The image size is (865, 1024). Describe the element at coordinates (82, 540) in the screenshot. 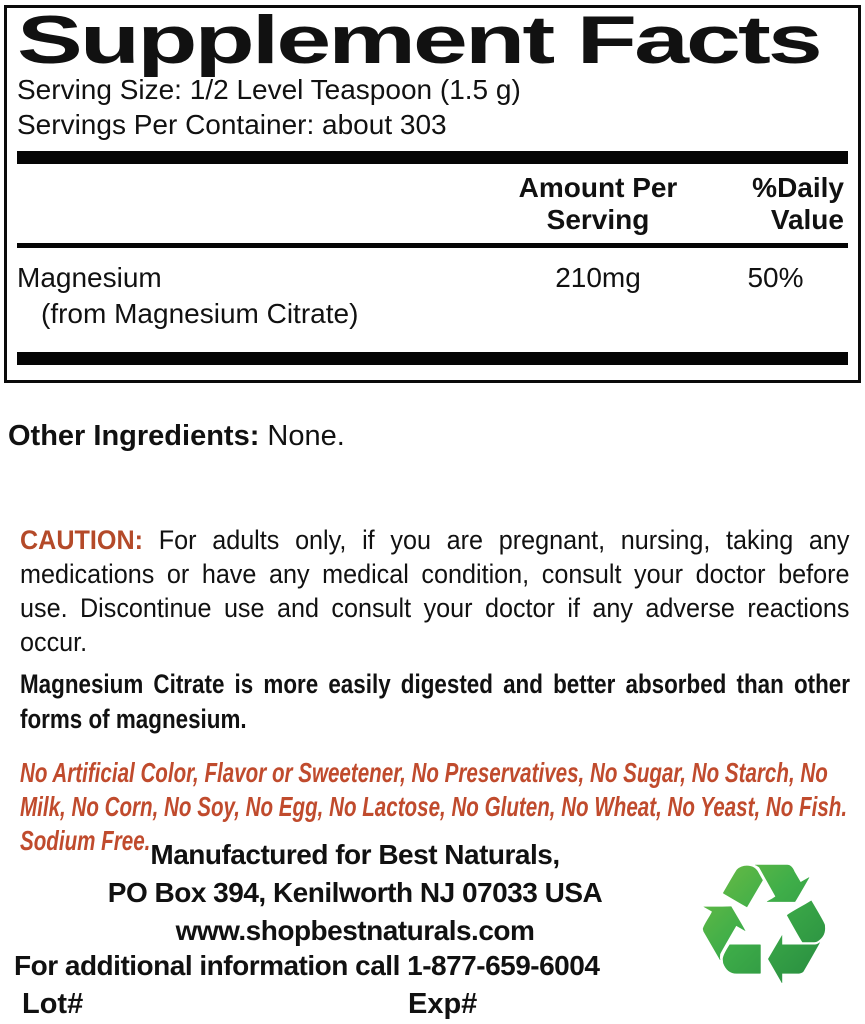

I see `caution-label: CAUTION:` at that location.